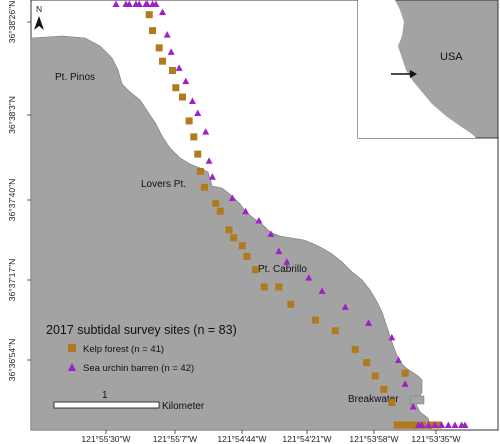  Describe the element at coordinates (39, 9) in the screenshot. I see `north-label: N` at that location.